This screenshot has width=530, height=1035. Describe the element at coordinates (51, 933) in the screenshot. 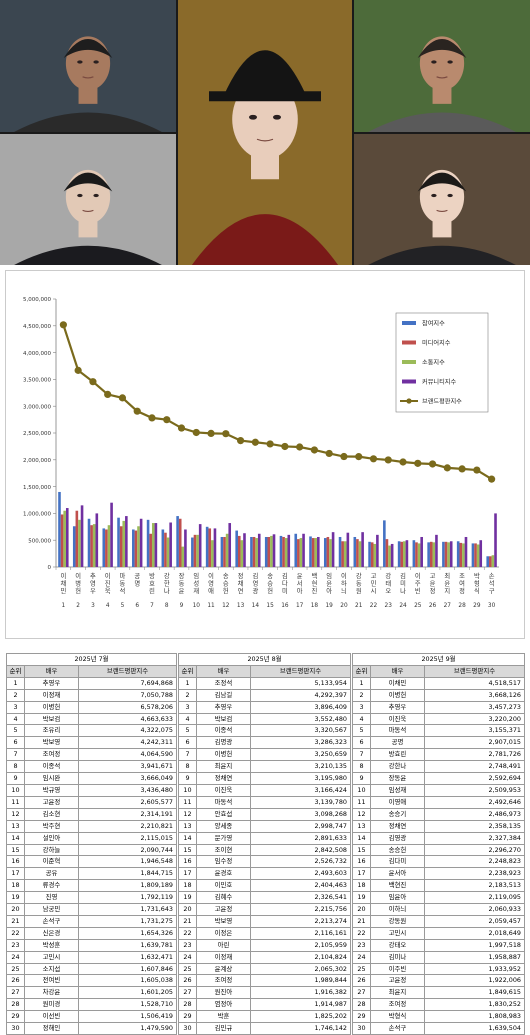

I see `table-cell-name: 신은경` at that location.